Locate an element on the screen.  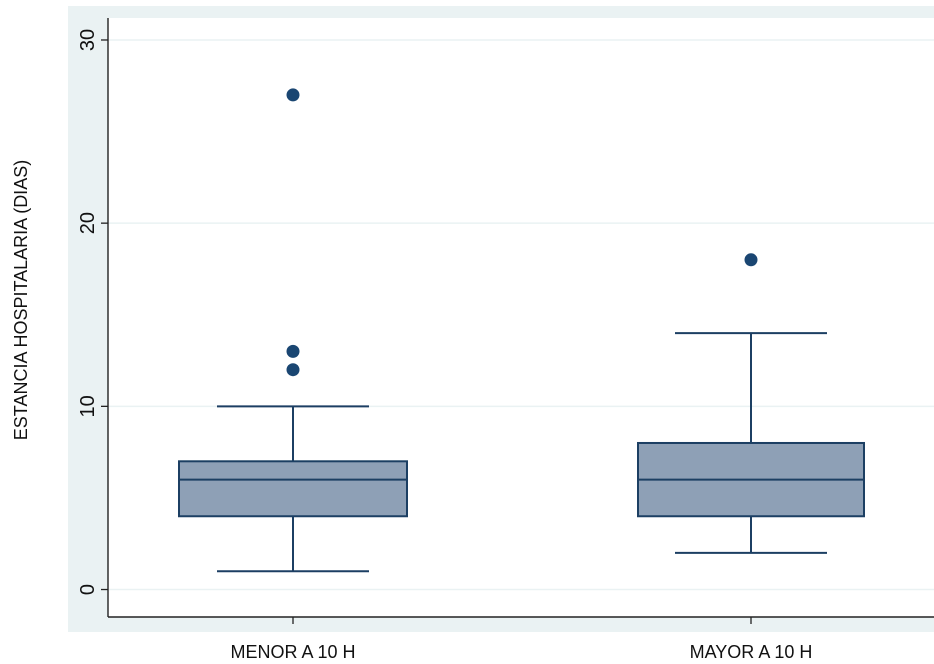
y-axis-title: ESTANCIA HOSPITALARIA (DIAS) is located at coordinates (21, 300).